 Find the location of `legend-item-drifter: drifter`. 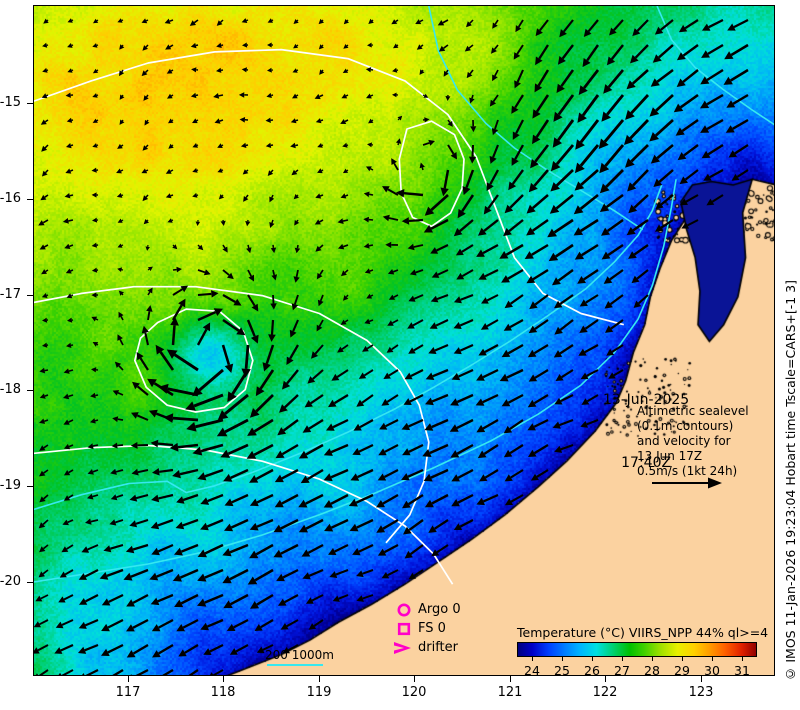

legend-item-drifter: drifter is located at coordinates (426, 647).